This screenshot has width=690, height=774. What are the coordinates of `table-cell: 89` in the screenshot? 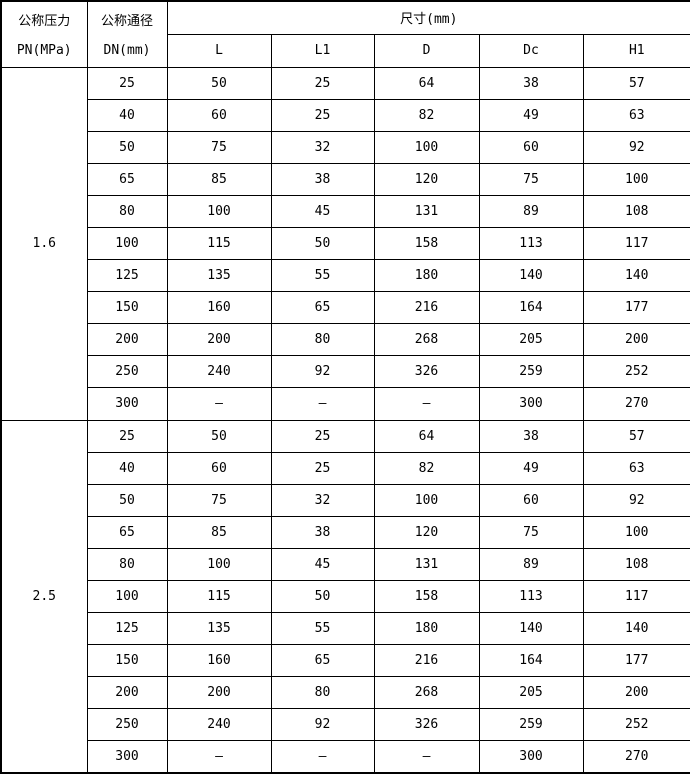 It's located at (531, 211).